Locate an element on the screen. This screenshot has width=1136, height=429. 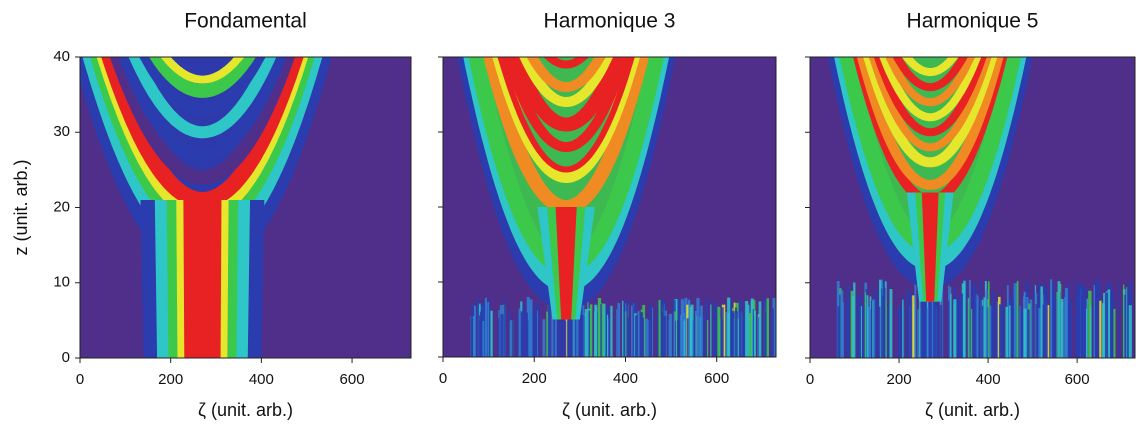
y-tick-label: 10 is located at coordinates (61, 282).